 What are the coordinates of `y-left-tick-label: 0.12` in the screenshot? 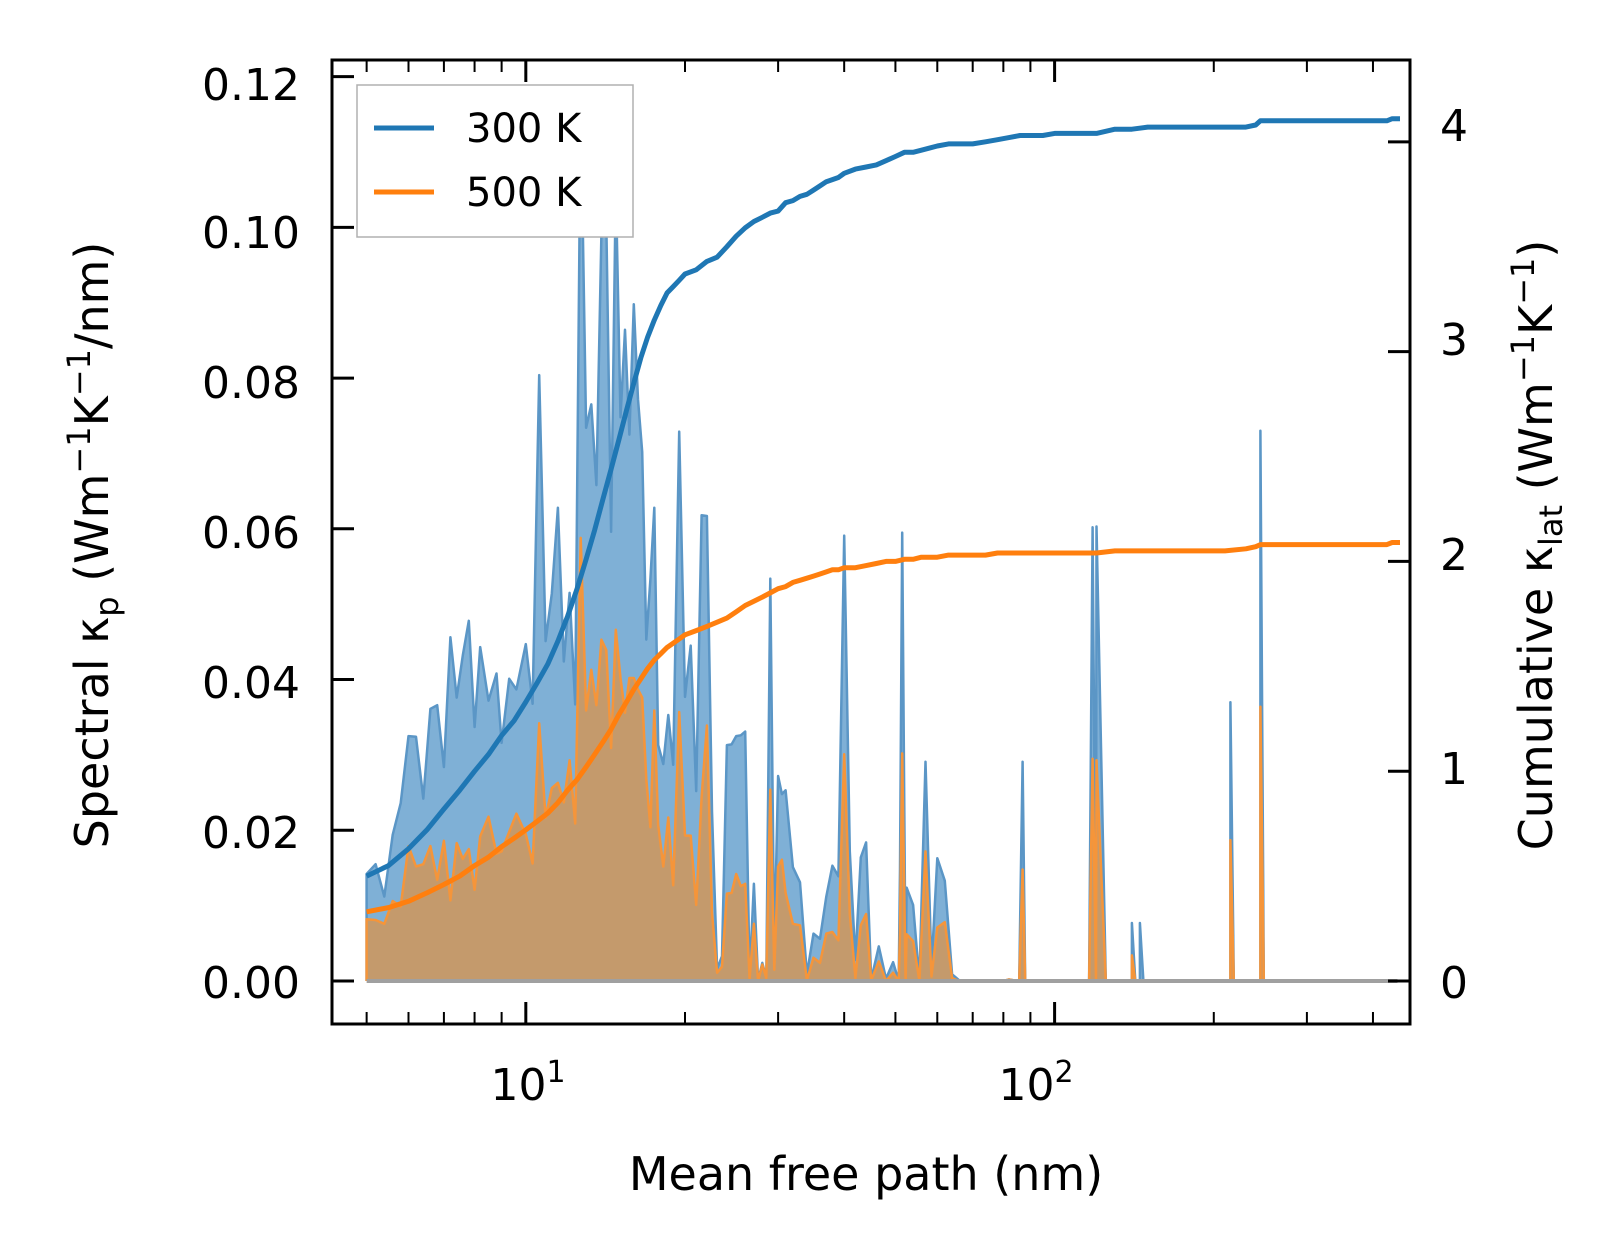 It's located at (251, 85).